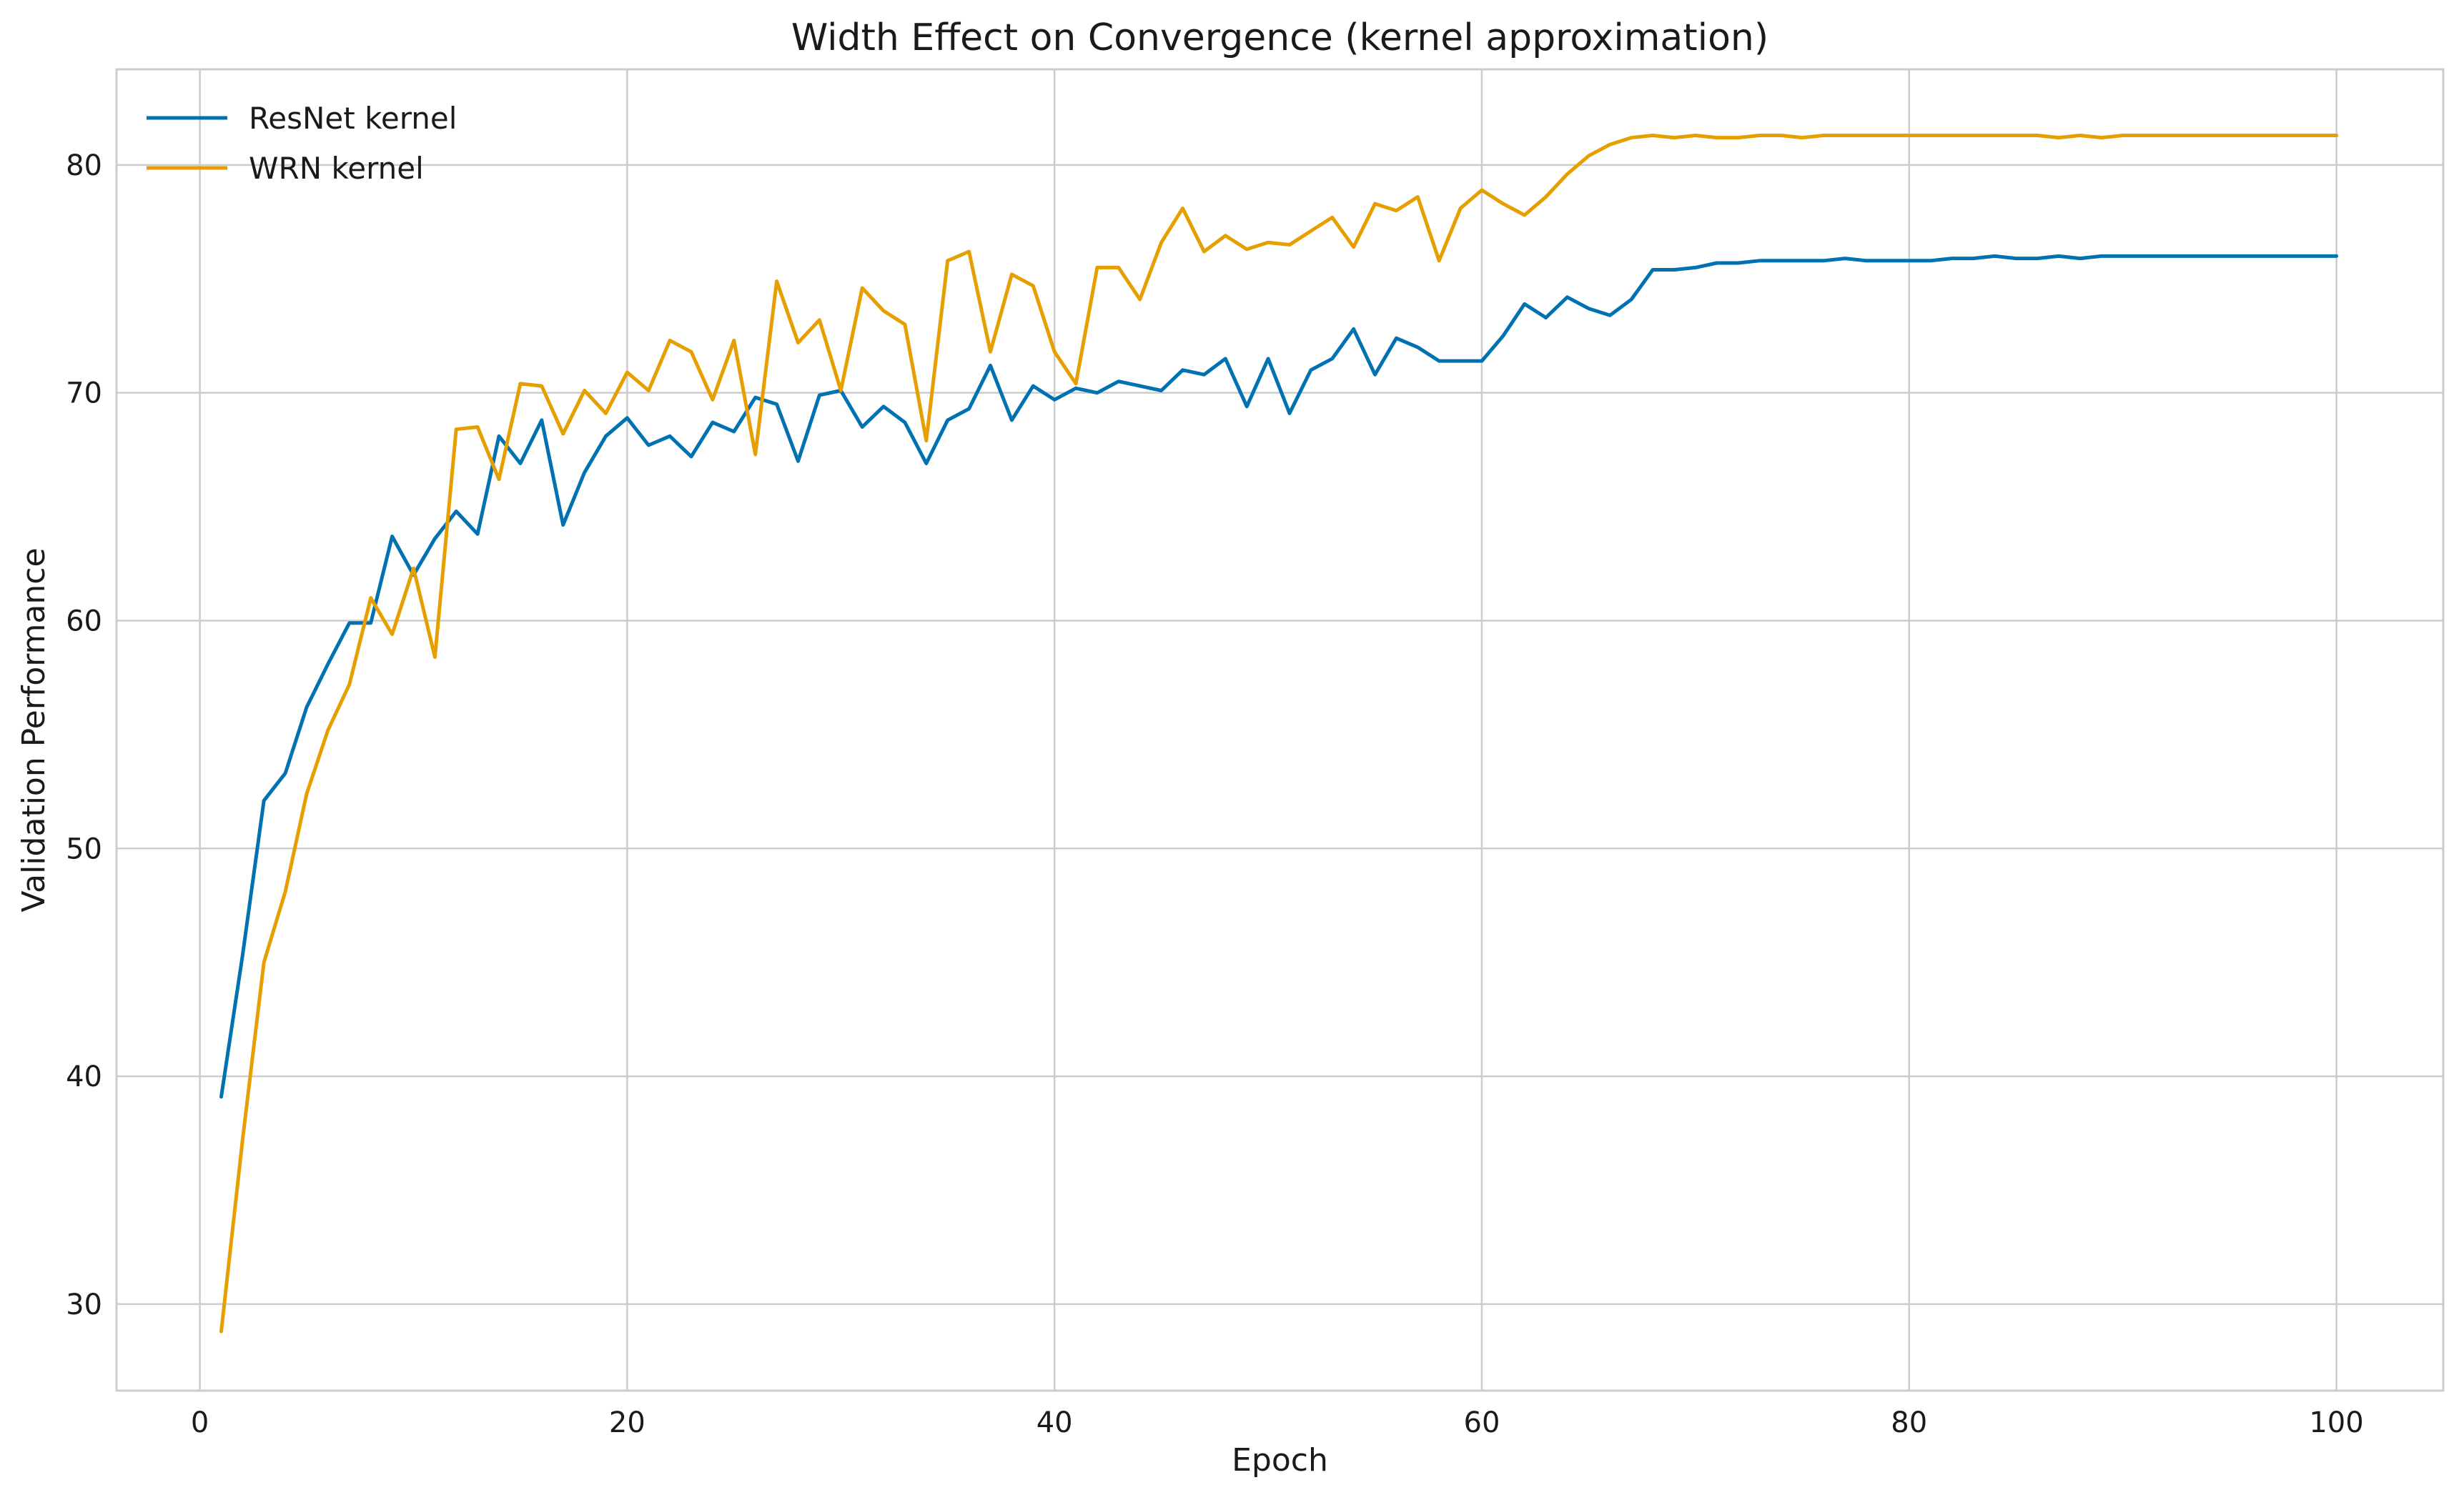 The width and height of the screenshot is (2464, 1500). What do you see at coordinates (1280, 1460) in the screenshot?
I see `x-axis-label: Epoch` at bounding box center [1280, 1460].